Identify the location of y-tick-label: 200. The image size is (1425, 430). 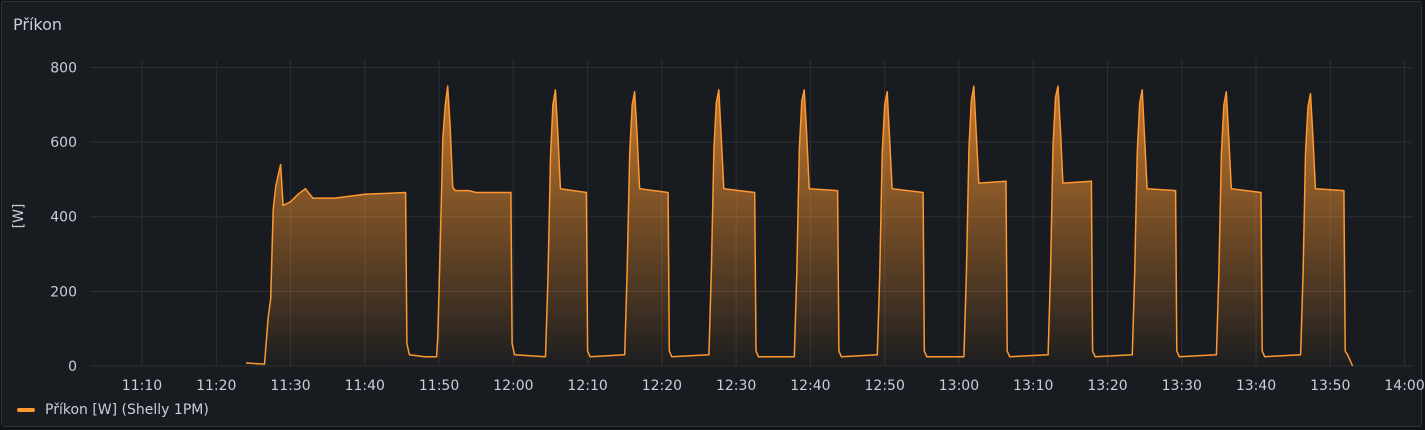
(63, 292).